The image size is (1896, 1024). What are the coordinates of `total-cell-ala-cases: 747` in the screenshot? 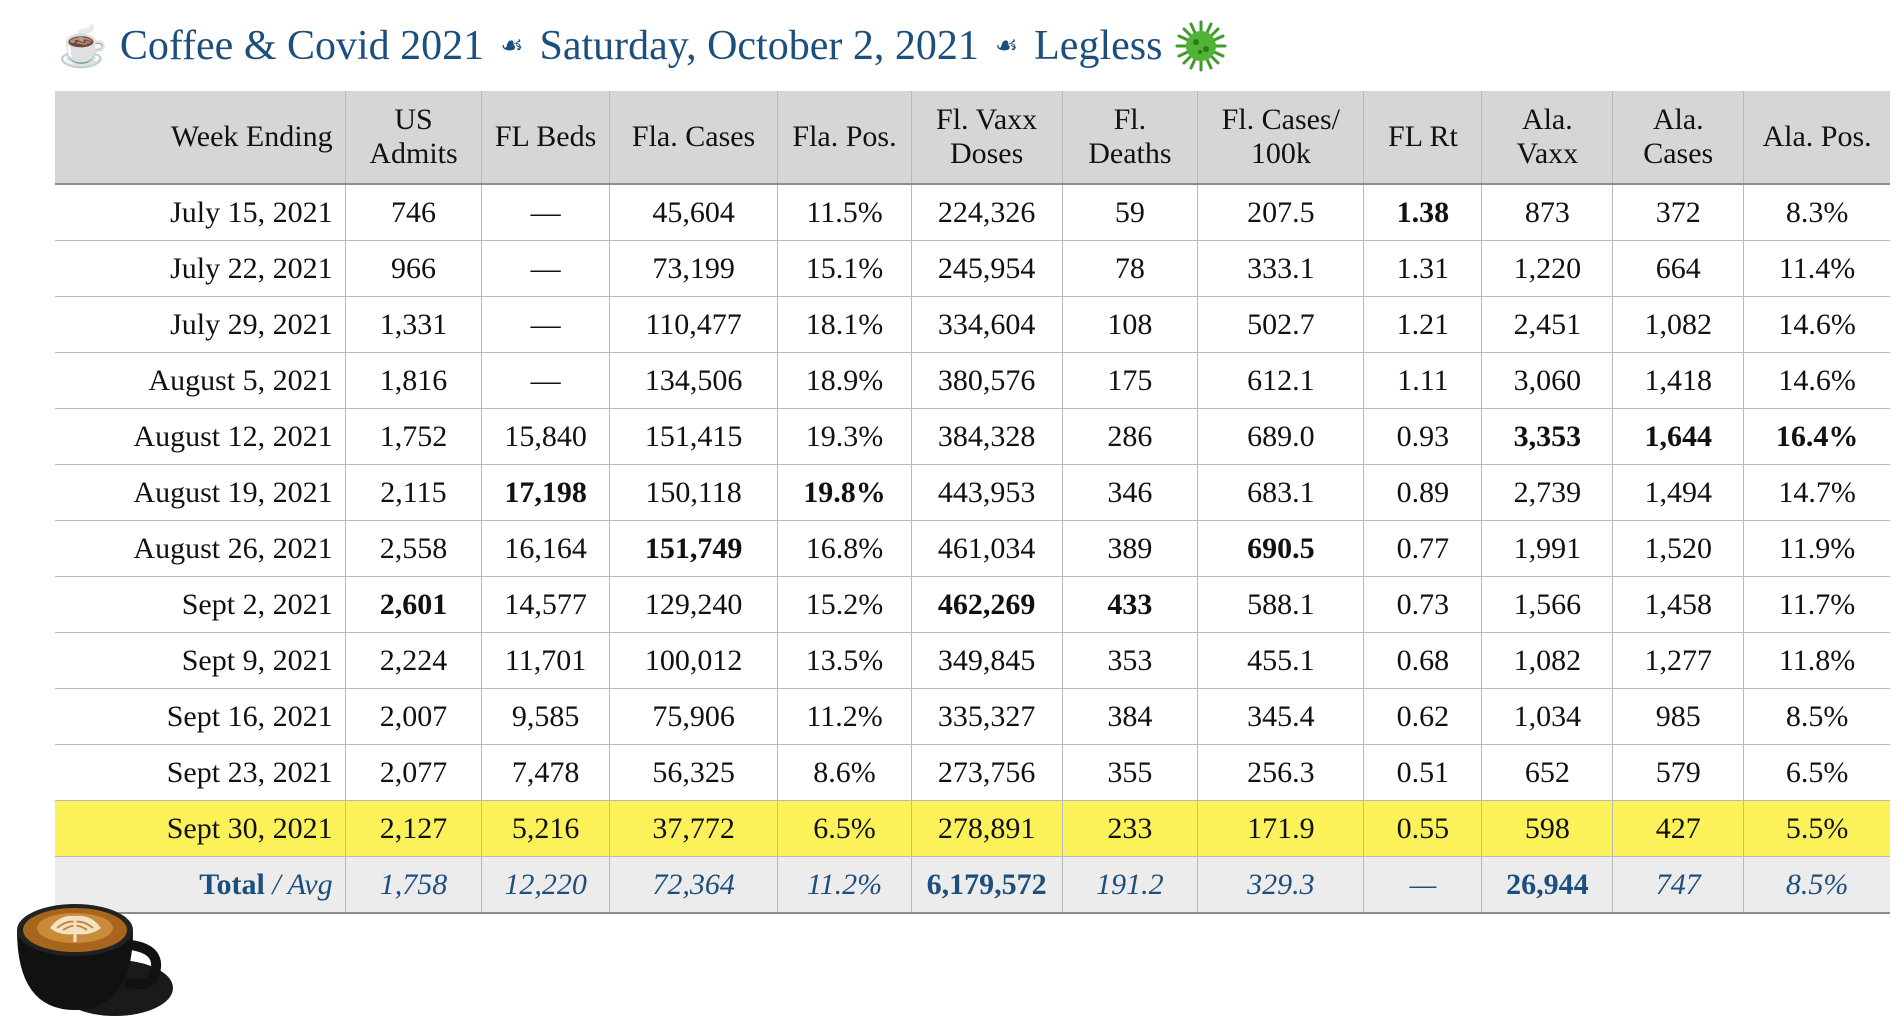 It's located at (1678, 885).